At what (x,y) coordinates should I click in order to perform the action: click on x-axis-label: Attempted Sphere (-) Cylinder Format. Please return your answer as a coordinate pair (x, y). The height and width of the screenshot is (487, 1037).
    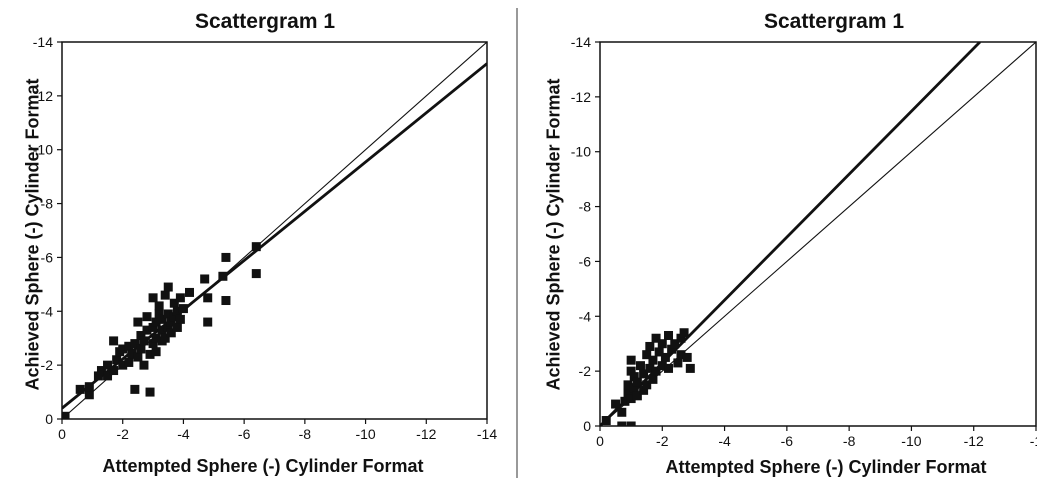
    Looking at the image, I should click on (826, 467).